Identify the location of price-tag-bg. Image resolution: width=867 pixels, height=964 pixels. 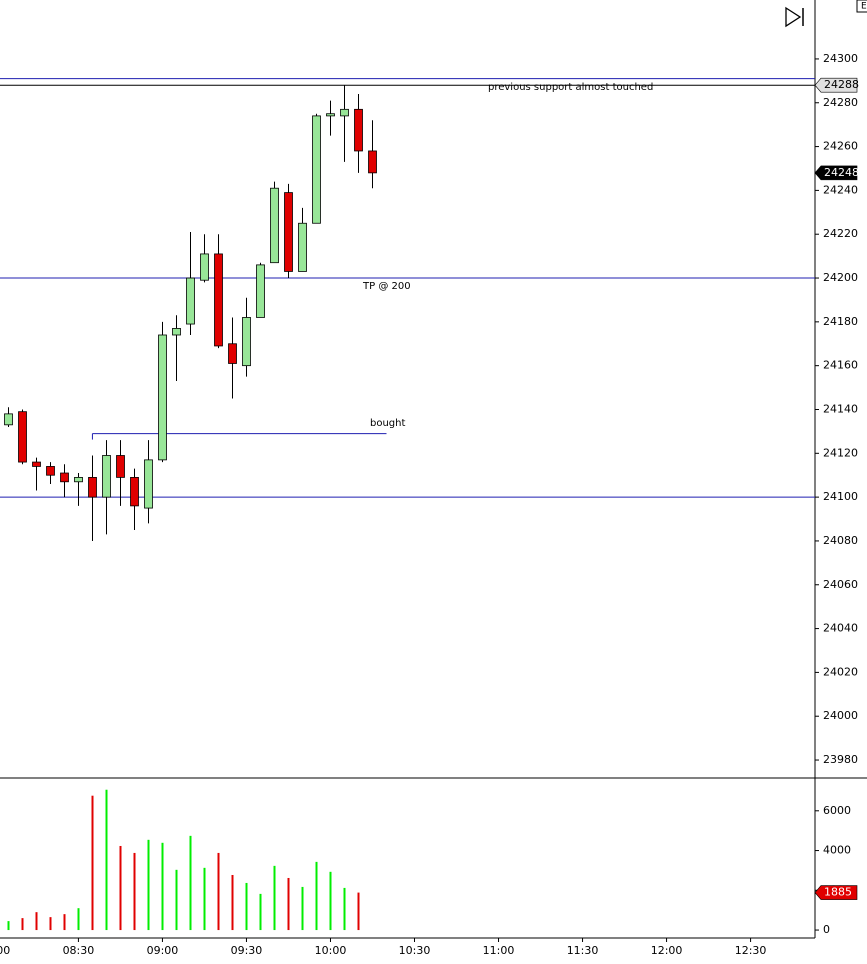
(836, 173).